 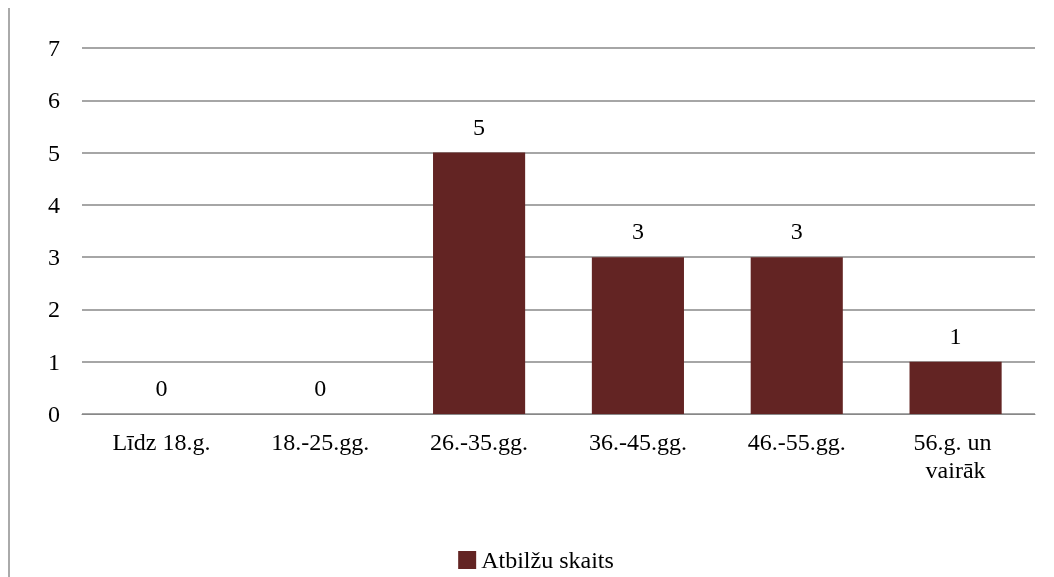 I want to click on x-tick-label: 36.-45.gg., so click(x=637, y=442).